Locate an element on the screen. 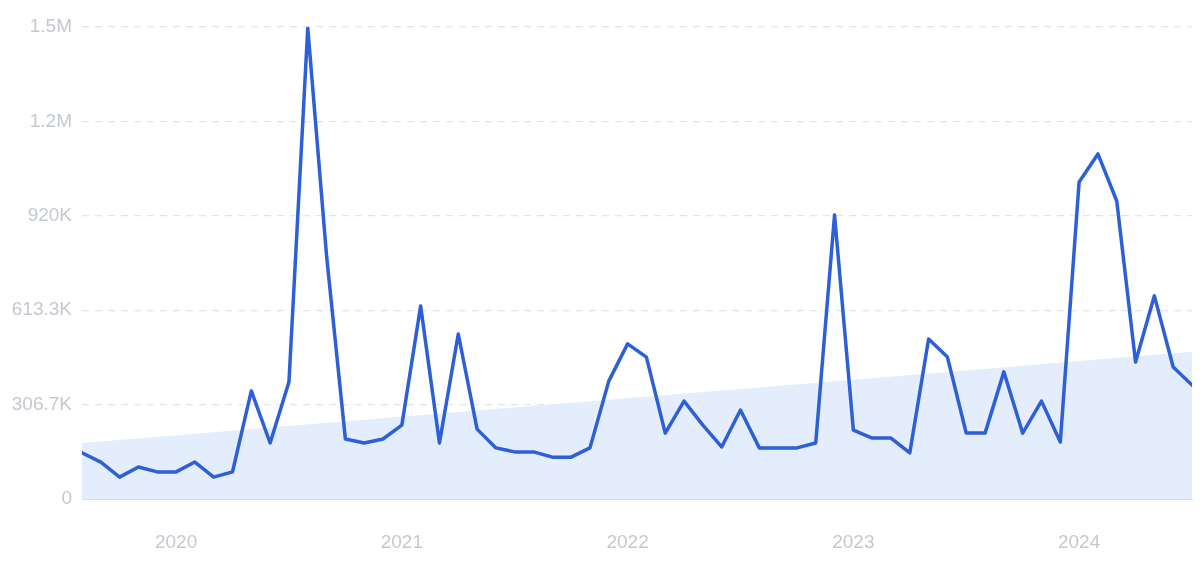 This screenshot has height=565, width=1200. x-tick-label: 2020 is located at coordinates (176, 541).